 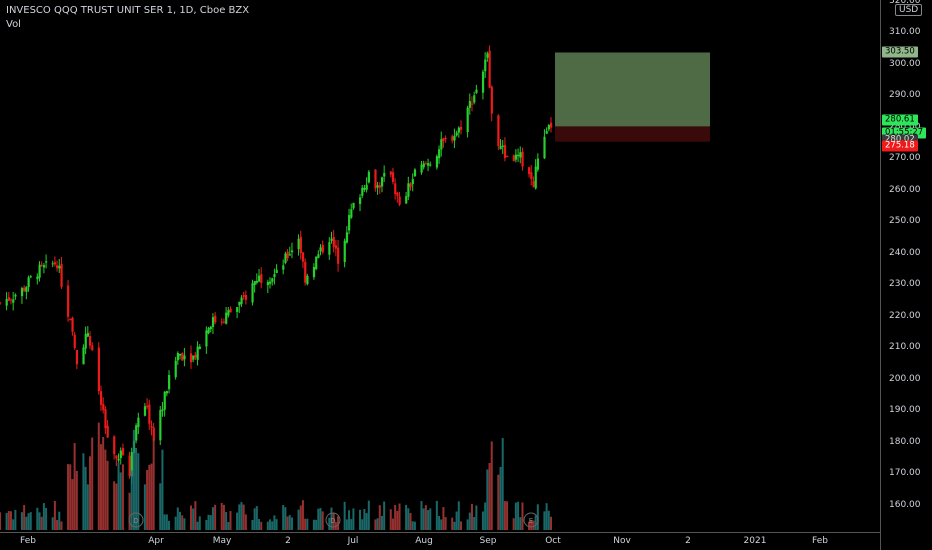 What do you see at coordinates (222, 541) in the screenshot?
I see `time-tick-label: May` at bounding box center [222, 541].